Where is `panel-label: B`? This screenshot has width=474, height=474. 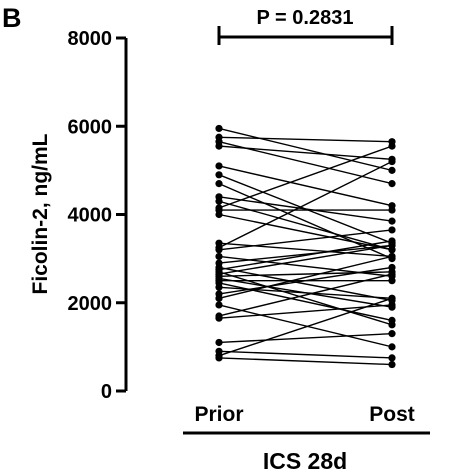 panel-label: B is located at coordinates (12, 18).